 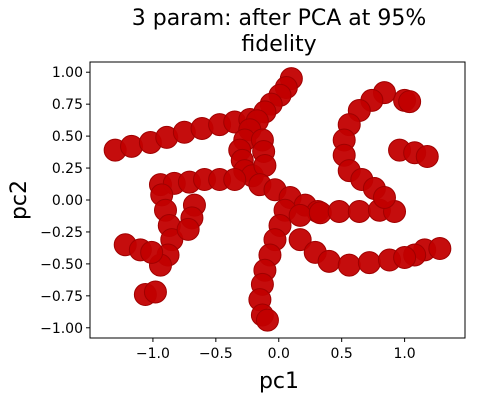 I want to click on x-tick-label: 1.0, so click(x=404, y=354).